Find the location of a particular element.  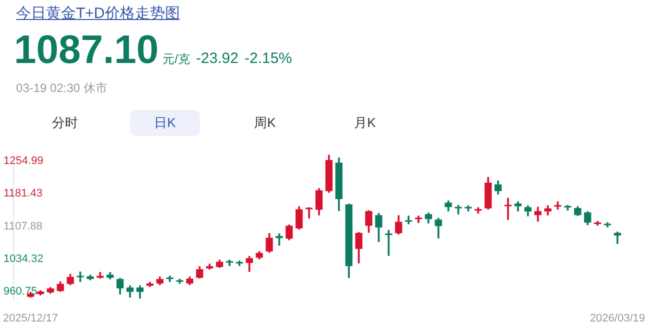

text: 月K is located at coordinates (365, 123).